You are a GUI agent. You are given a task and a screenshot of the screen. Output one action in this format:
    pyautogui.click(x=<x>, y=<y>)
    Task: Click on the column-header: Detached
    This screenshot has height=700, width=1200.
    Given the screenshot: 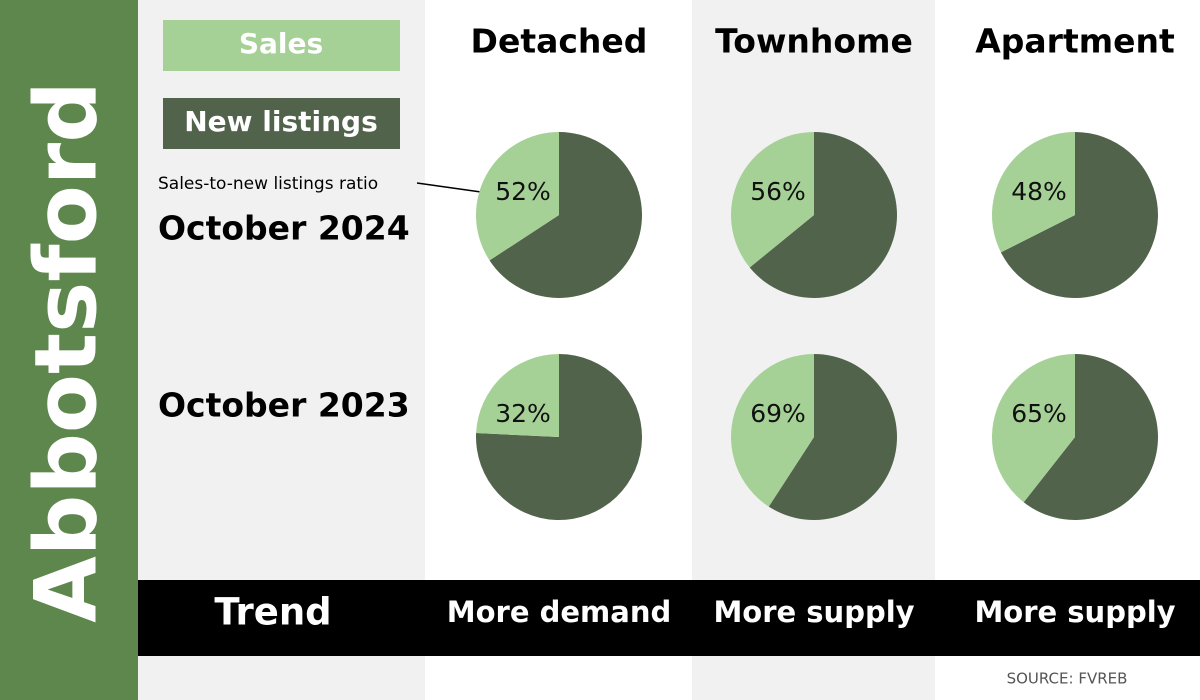 What is the action you would take?
    pyautogui.click(x=559, y=41)
    